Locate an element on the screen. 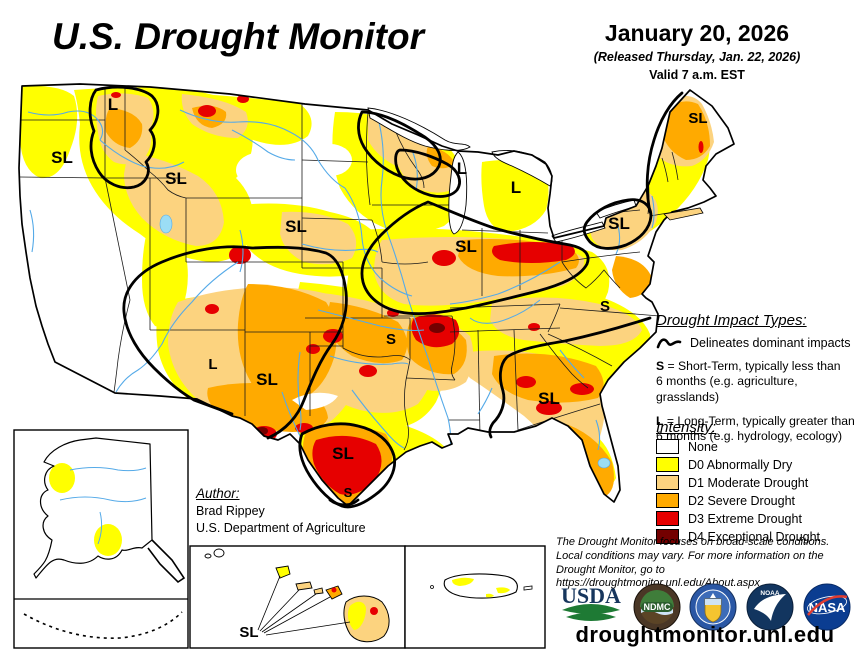  svg-text: USDA is located at coordinates (591, 595).